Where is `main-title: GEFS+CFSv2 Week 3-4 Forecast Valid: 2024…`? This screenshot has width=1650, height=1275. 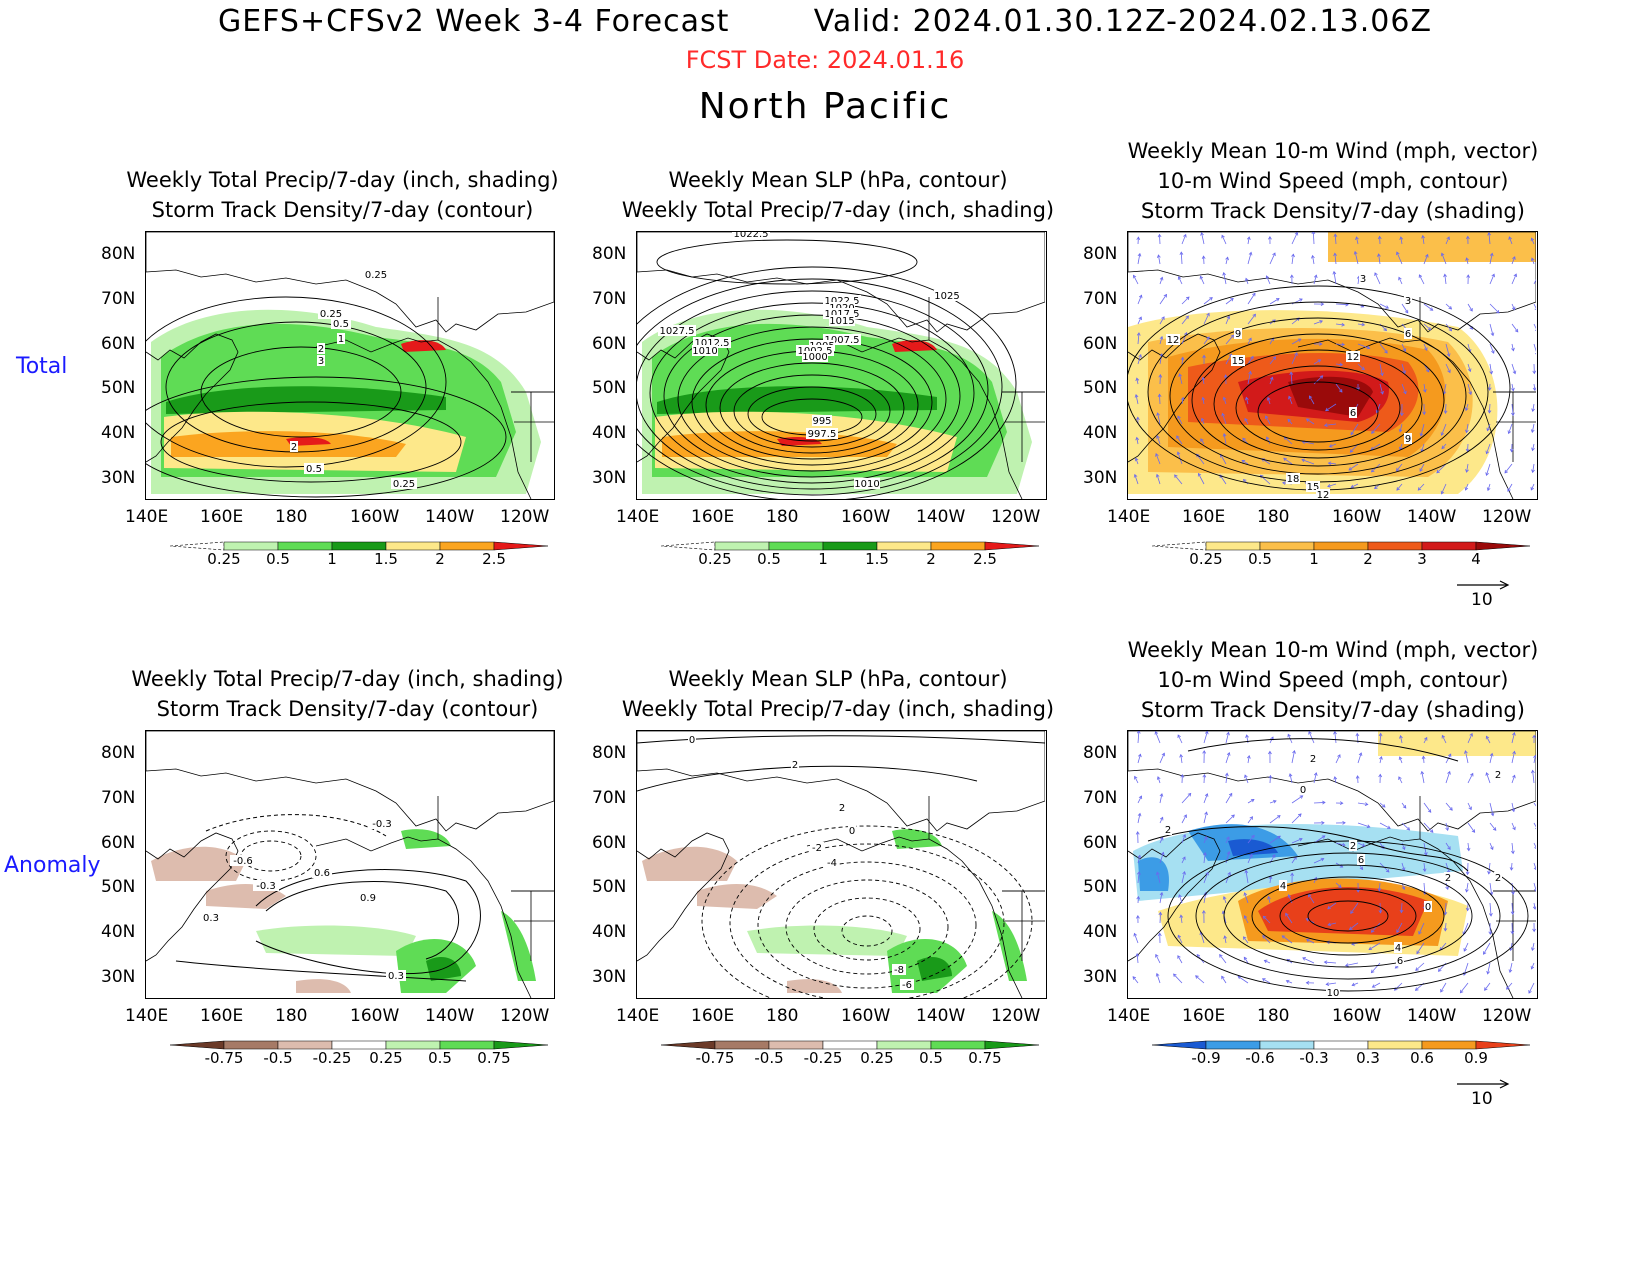
main-title: GEFS+CFSv2 Week 3-4 Forecast Valid: 2024… is located at coordinates (825, 21).